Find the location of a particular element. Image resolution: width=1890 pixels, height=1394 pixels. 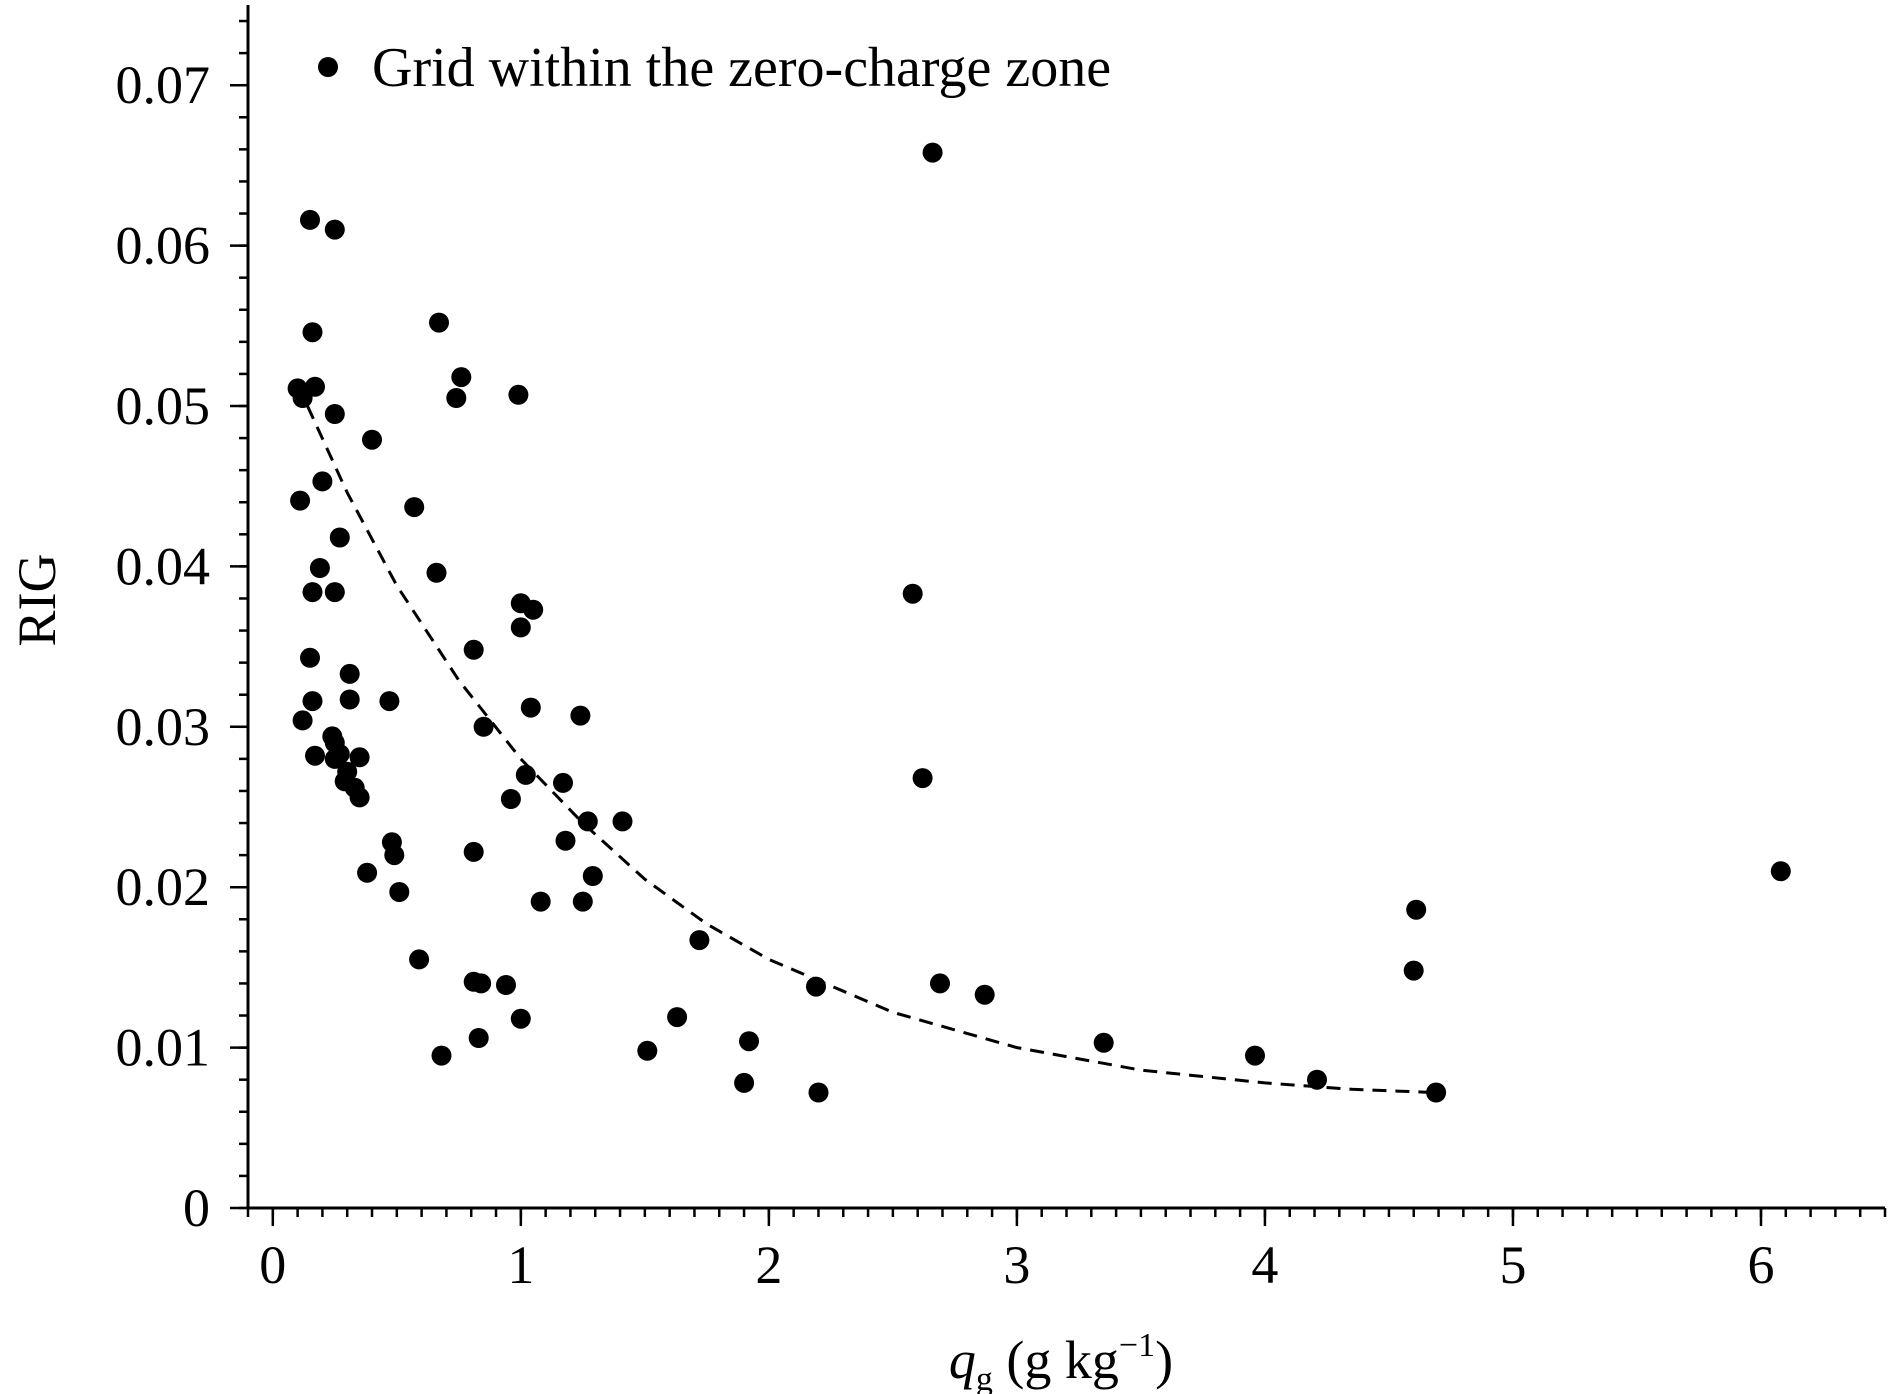

x-tick-label: 2 is located at coordinates (768, 1265).